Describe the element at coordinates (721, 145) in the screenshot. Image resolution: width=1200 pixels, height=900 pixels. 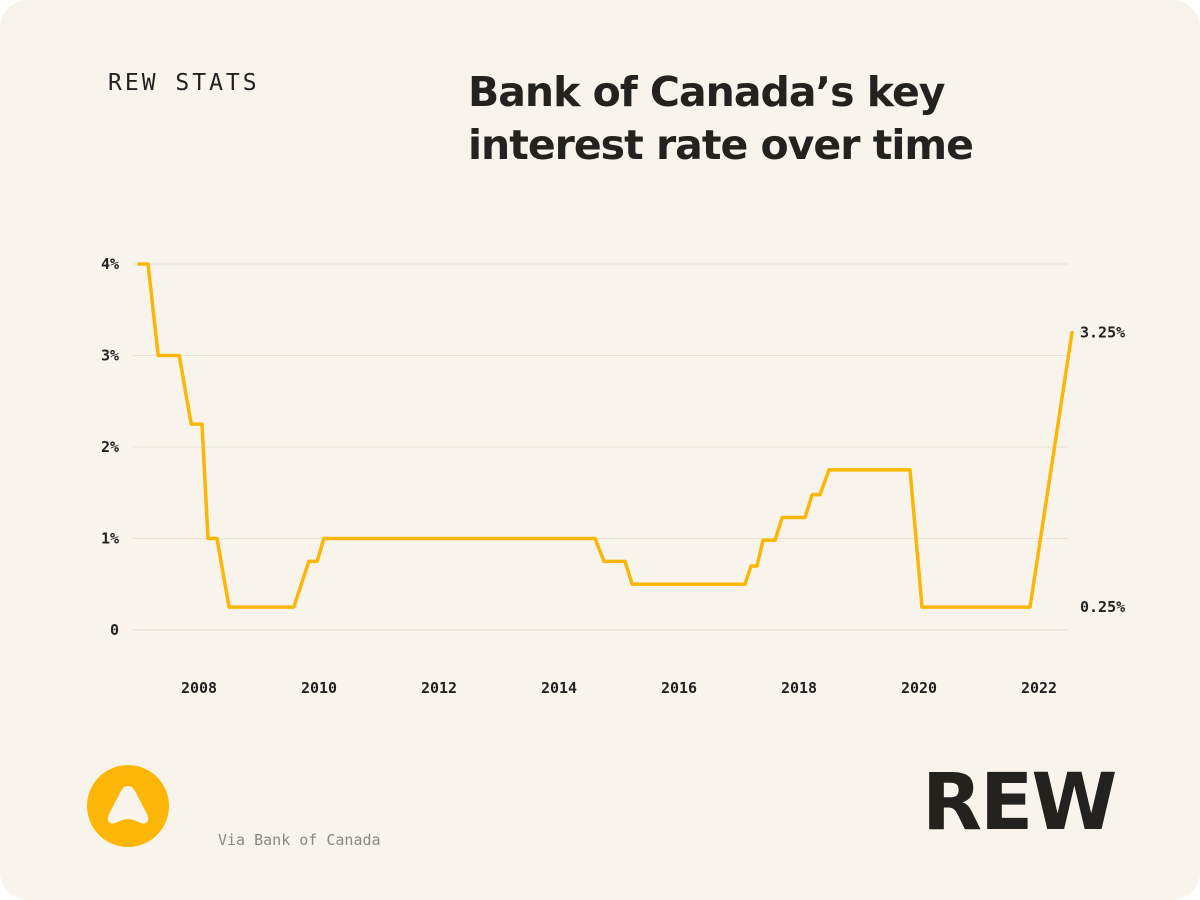
I see `title-line-2: interest rate over time` at that location.